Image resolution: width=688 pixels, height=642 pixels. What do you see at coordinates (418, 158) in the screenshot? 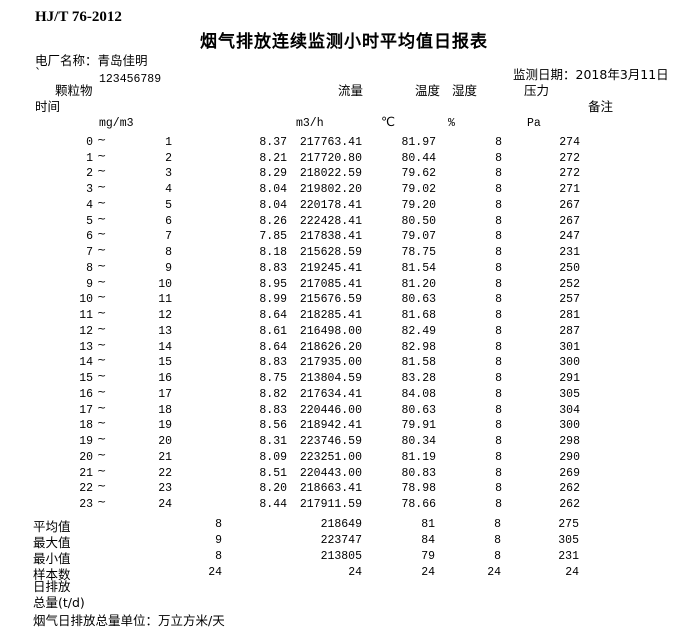
I see `temperature-cell: 80.44` at bounding box center [418, 158].